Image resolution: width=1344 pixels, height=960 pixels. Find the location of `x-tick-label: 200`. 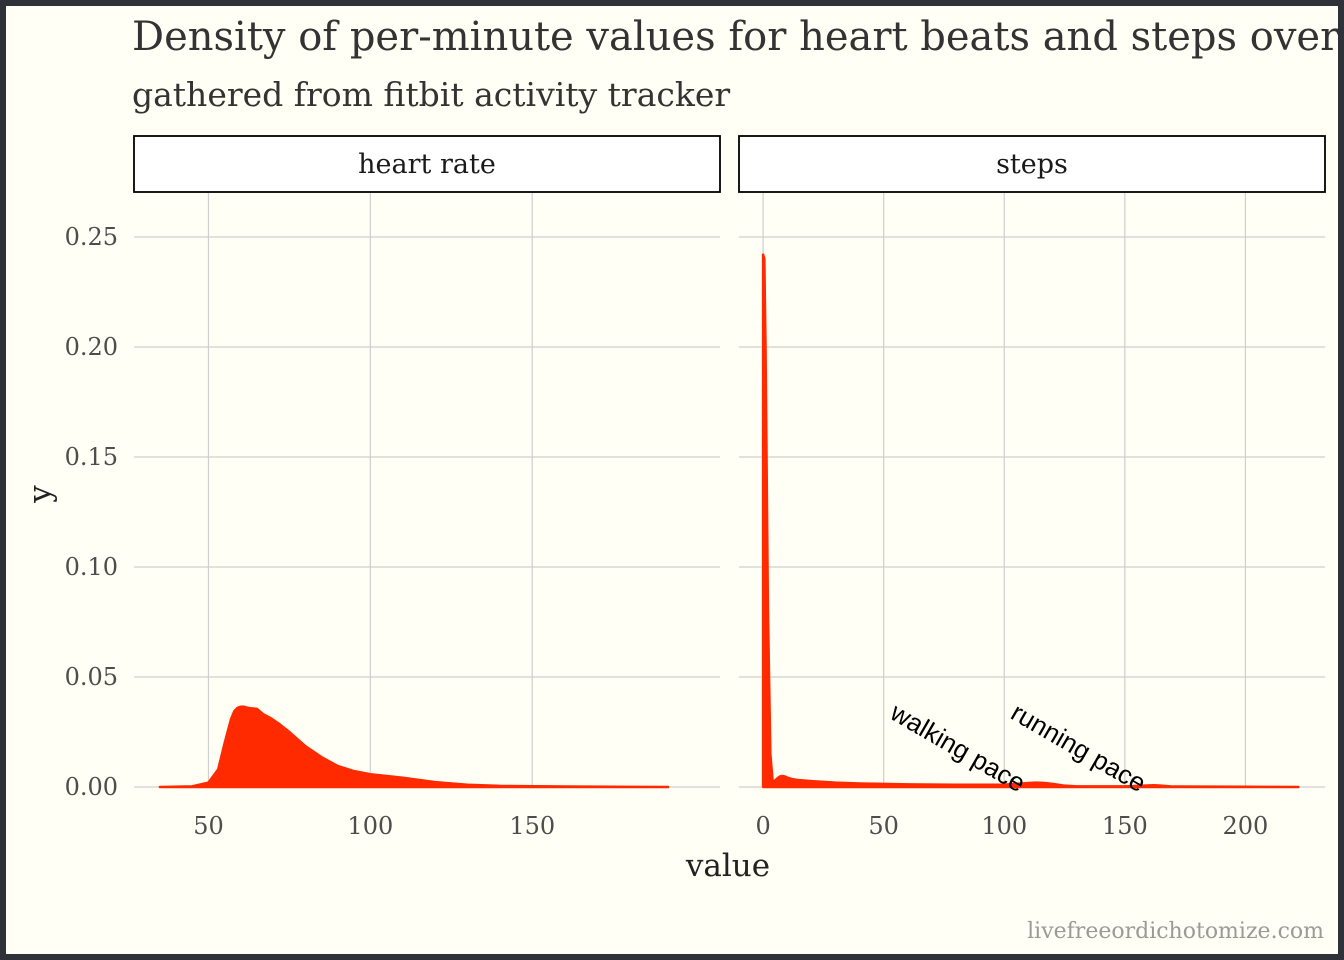

x-tick-label: 200 is located at coordinates (1246, 826).